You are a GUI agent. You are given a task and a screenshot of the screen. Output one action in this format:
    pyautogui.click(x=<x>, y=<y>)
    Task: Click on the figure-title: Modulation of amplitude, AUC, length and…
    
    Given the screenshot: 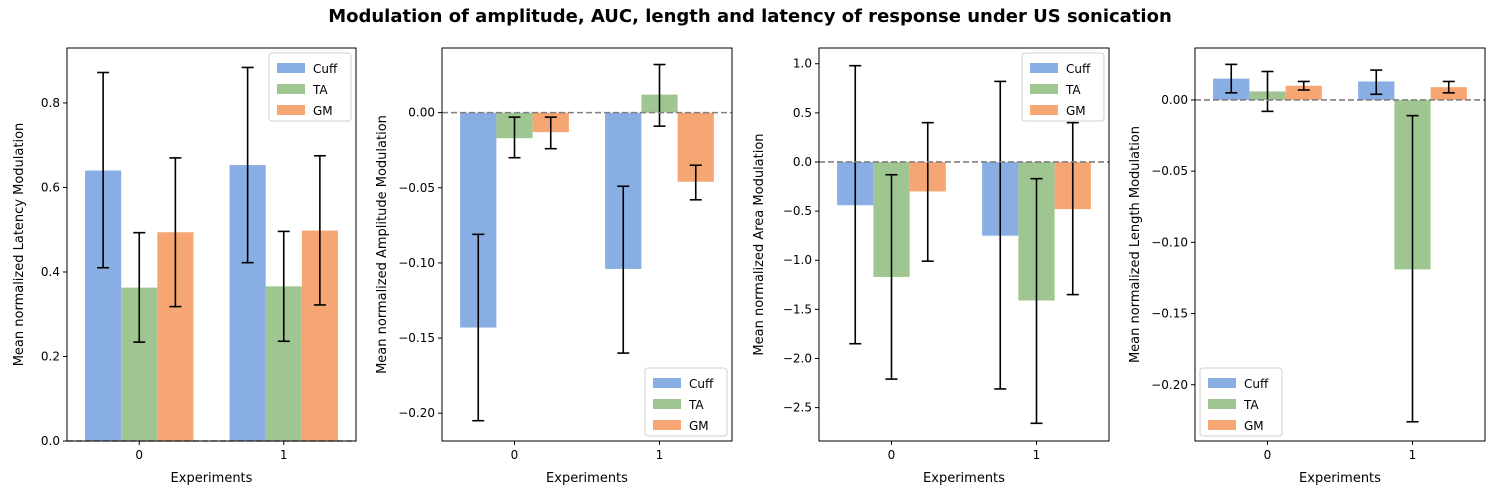 What is the action you would take?
    pyautogui.click(x=750, y=16)
    